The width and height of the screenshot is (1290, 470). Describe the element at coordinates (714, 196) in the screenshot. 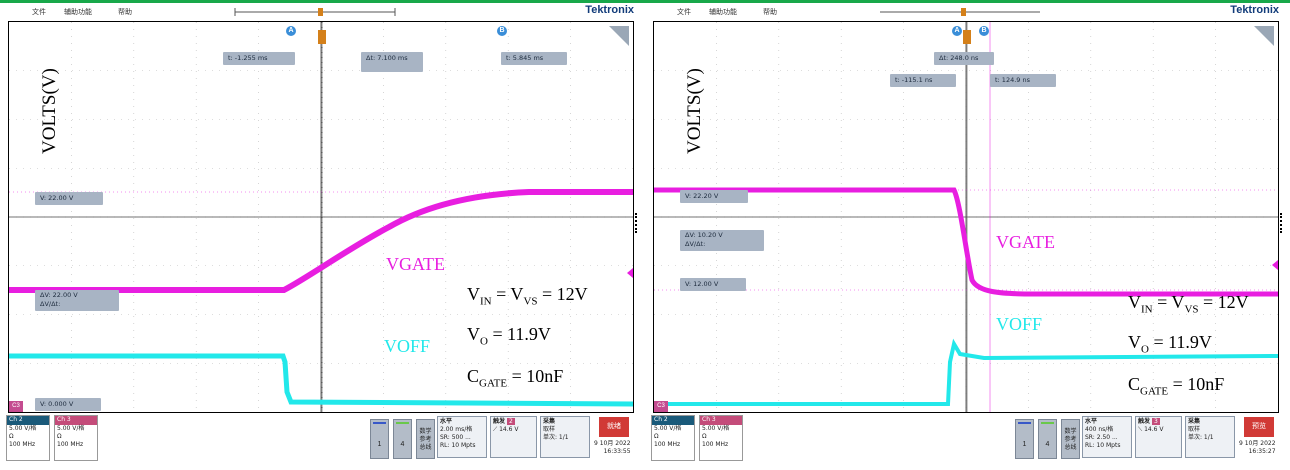

I see `readout-v: V: 22.20 V` at that location.